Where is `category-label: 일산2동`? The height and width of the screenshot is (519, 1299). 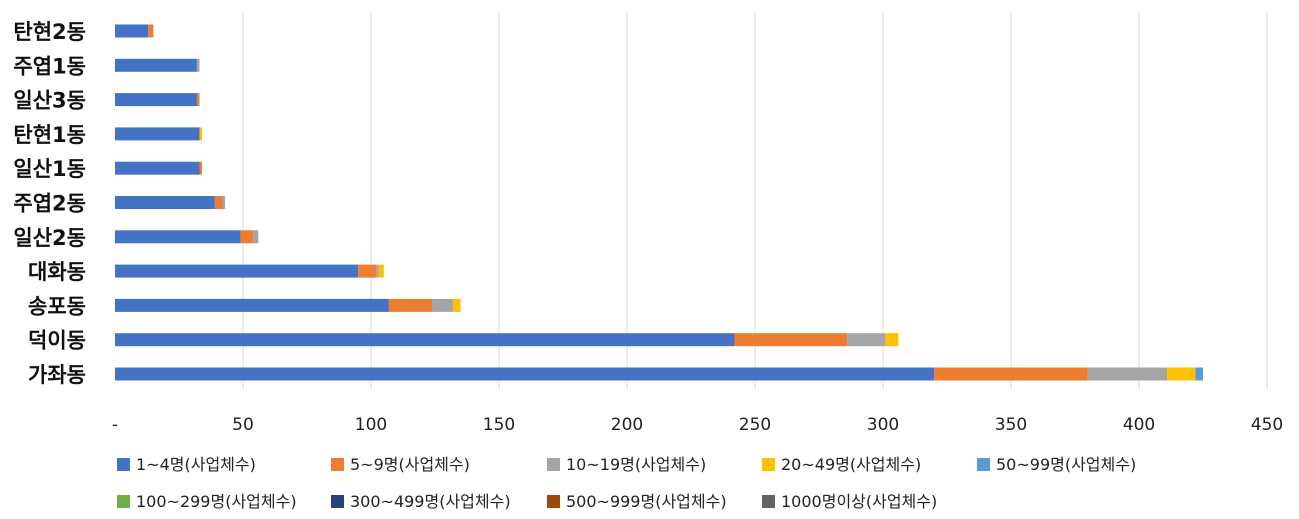
category-label: 일산2동 is located at coordinates (49, 238).